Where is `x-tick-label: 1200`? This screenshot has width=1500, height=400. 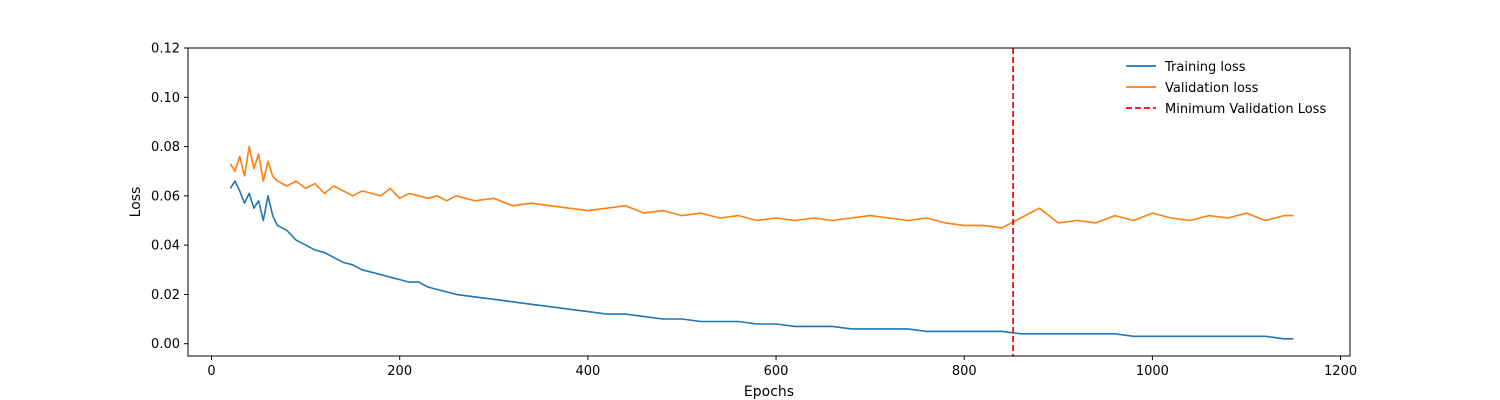
x-tick-label: 1200 is located at coordinates (1340, 371).